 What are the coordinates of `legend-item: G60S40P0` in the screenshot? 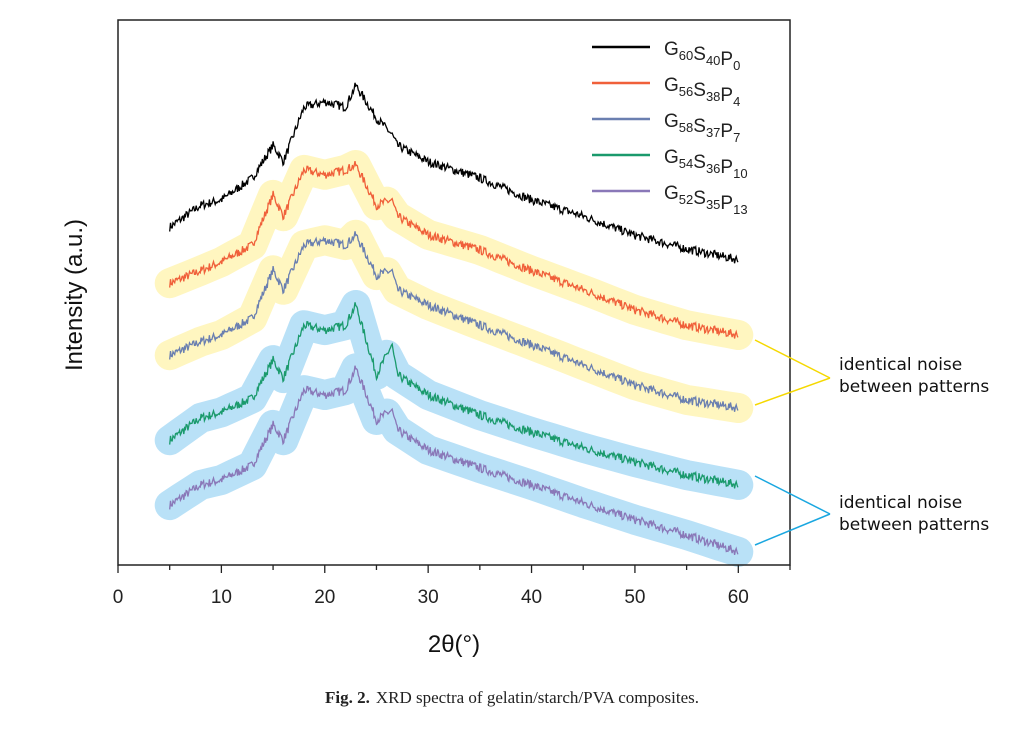 It's located at (666, 56).